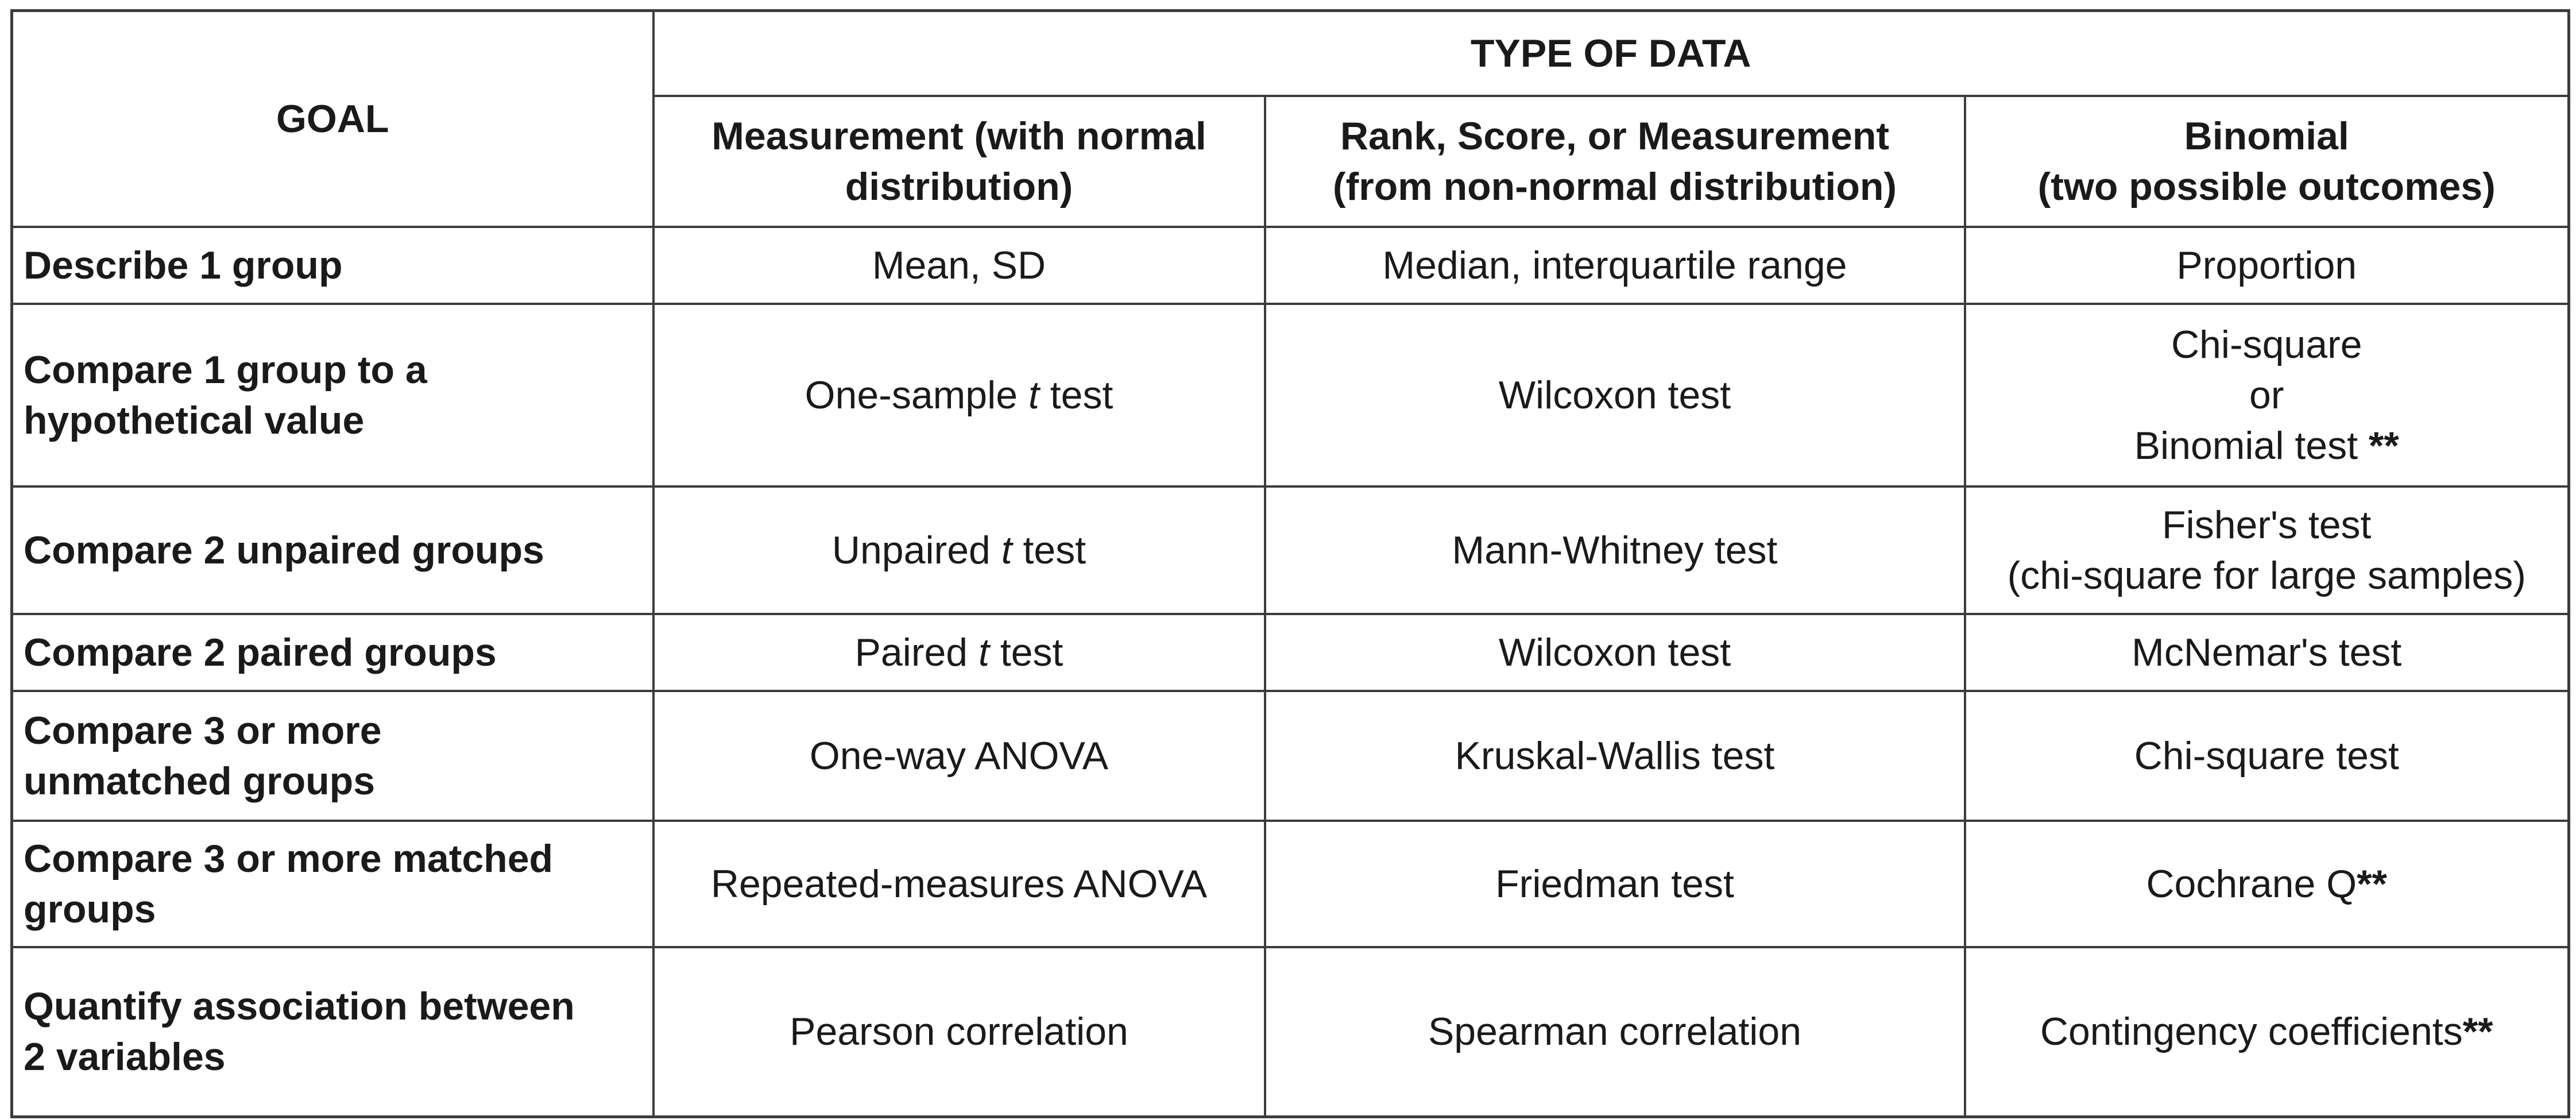  I want to click on binomial-line: or, so click(2267, 395).